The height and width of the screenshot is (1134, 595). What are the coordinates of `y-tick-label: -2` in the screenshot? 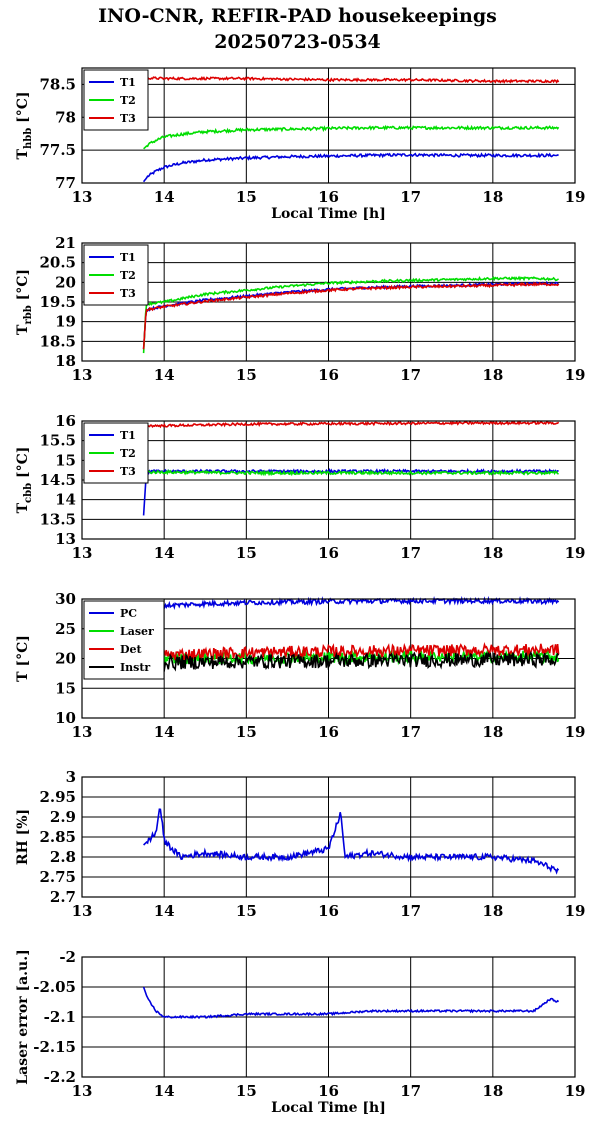 It's located at (67, 957).